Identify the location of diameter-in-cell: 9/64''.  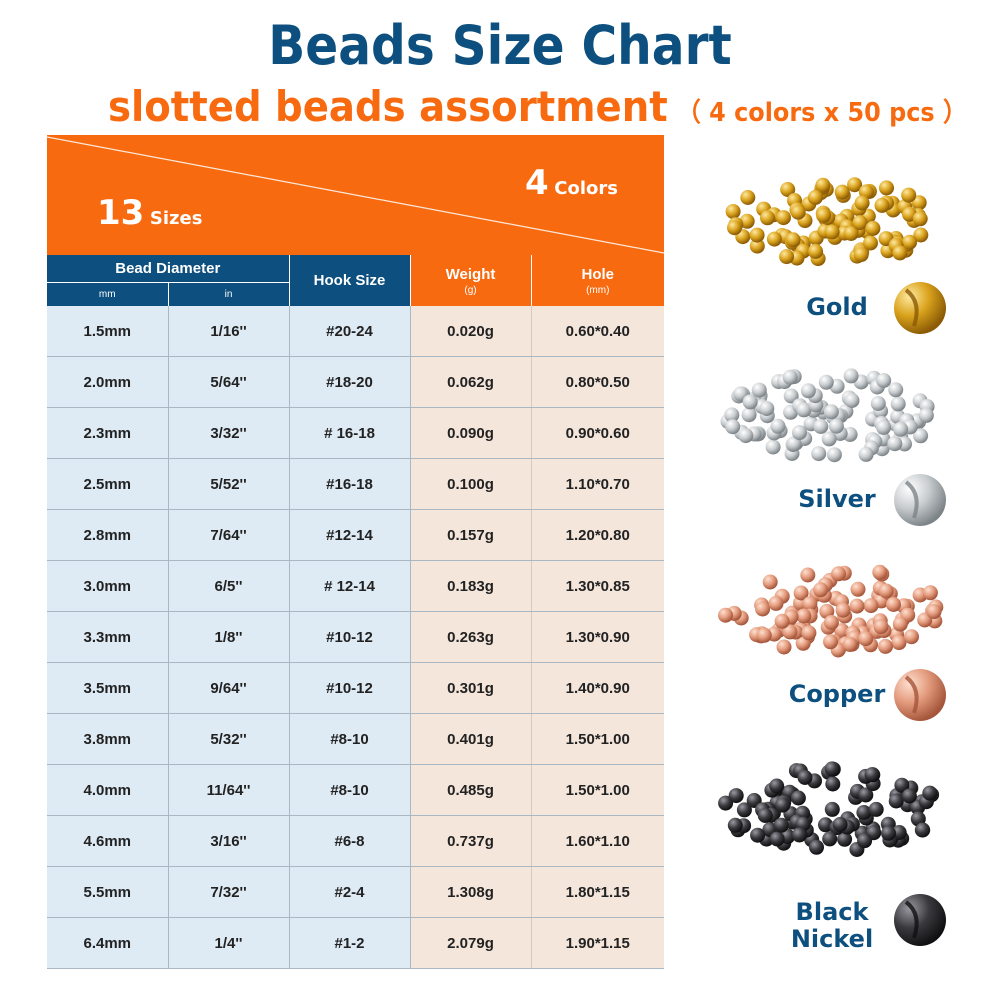
(229, 688).